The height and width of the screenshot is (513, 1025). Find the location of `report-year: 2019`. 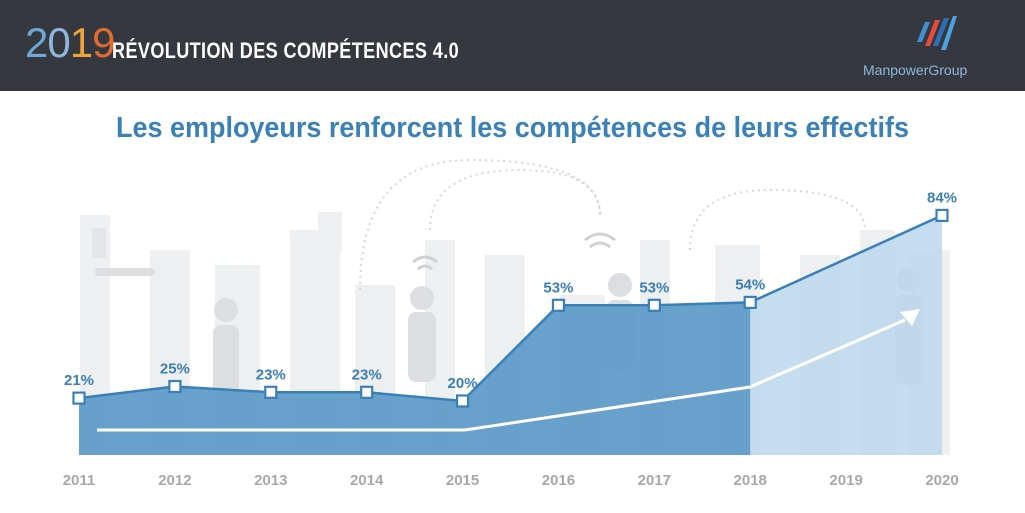

report-year: 2019 is located at coordinates (70, 42).